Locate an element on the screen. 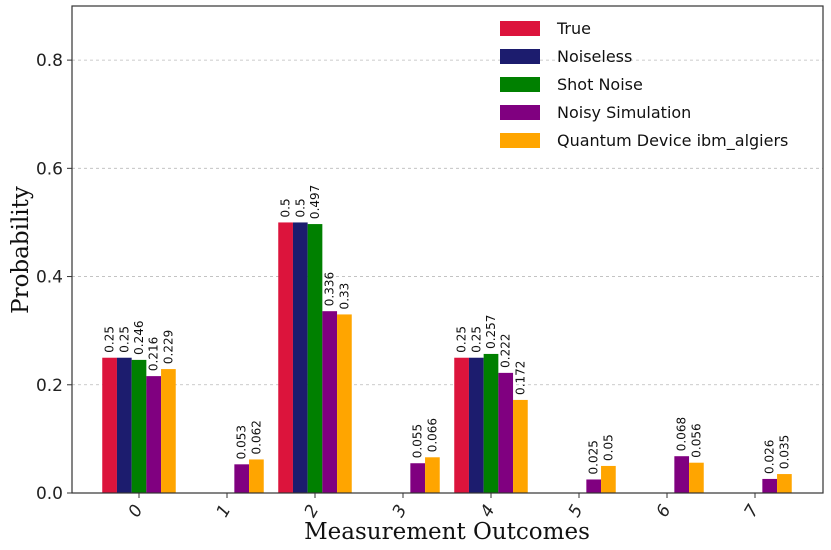 The height and width of the screenshot is (550, 831). y-tick-label: 0.0 is located at coordinates (49, 494).